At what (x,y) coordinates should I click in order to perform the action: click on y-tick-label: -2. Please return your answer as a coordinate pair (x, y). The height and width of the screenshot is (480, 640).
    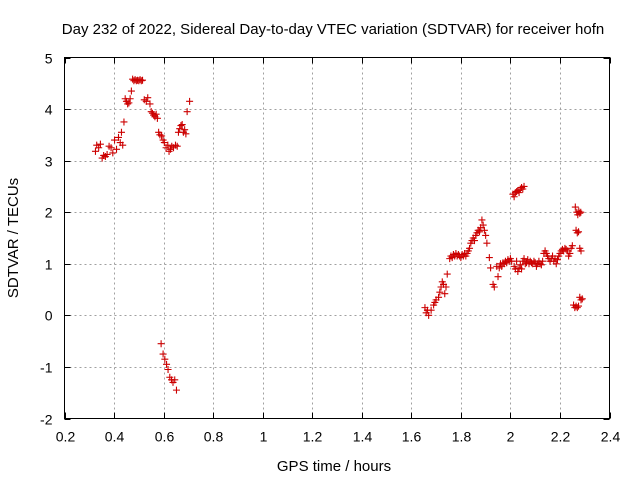
    Looking at the image, I should click on (46, 420).